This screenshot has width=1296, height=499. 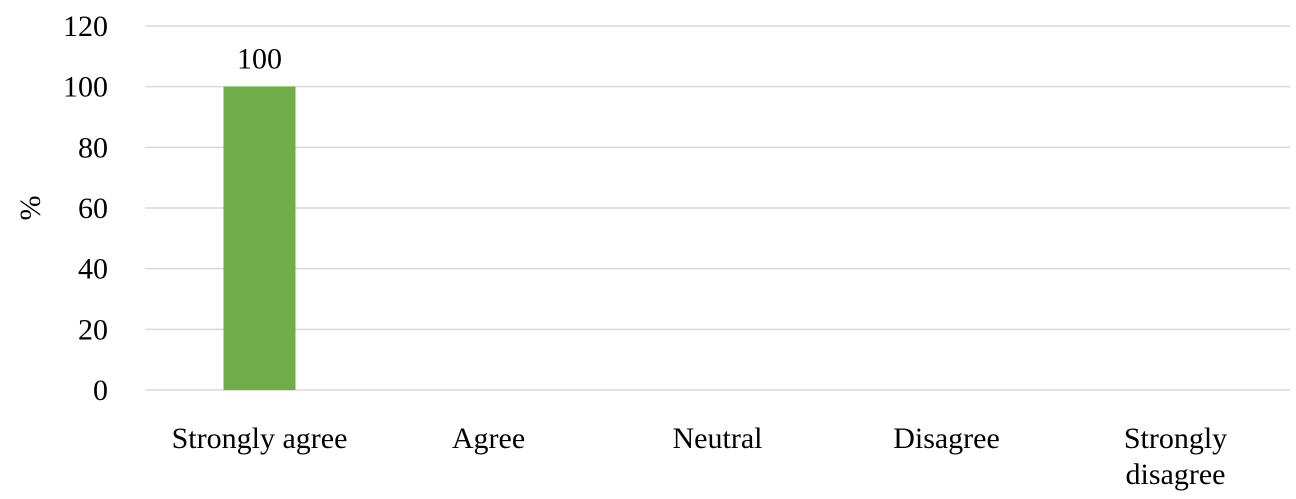 I want to click on x-tick-label: Neutral, so click(x=718, y=438).